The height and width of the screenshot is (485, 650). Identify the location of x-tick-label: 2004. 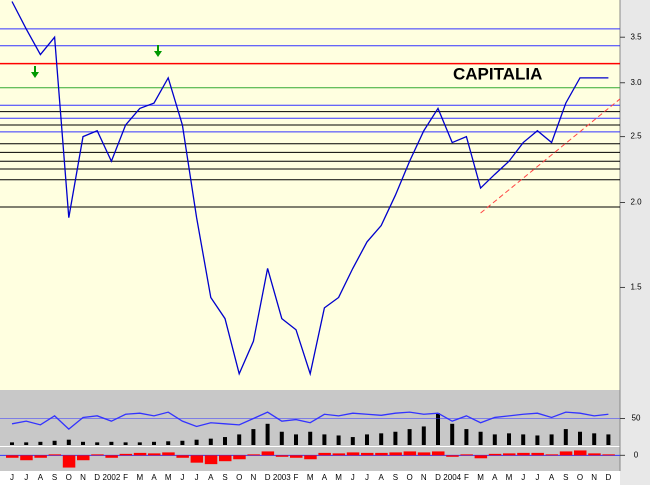
(452, 477).